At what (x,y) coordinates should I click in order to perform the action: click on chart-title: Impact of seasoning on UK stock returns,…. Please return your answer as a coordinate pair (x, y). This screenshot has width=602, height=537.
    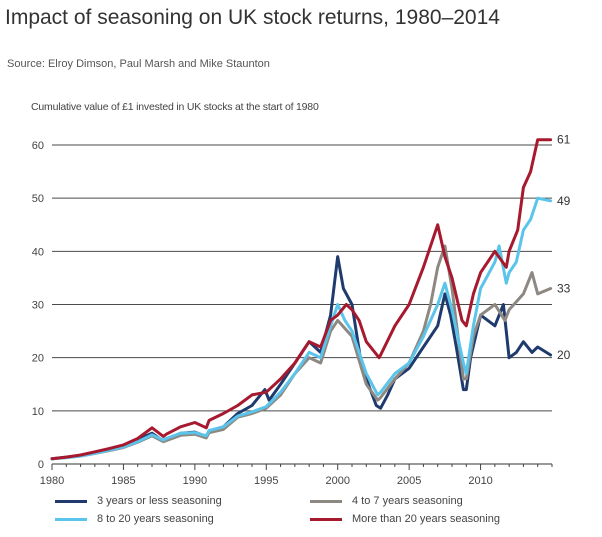
    Looking at the image, I should click on (252, 17).